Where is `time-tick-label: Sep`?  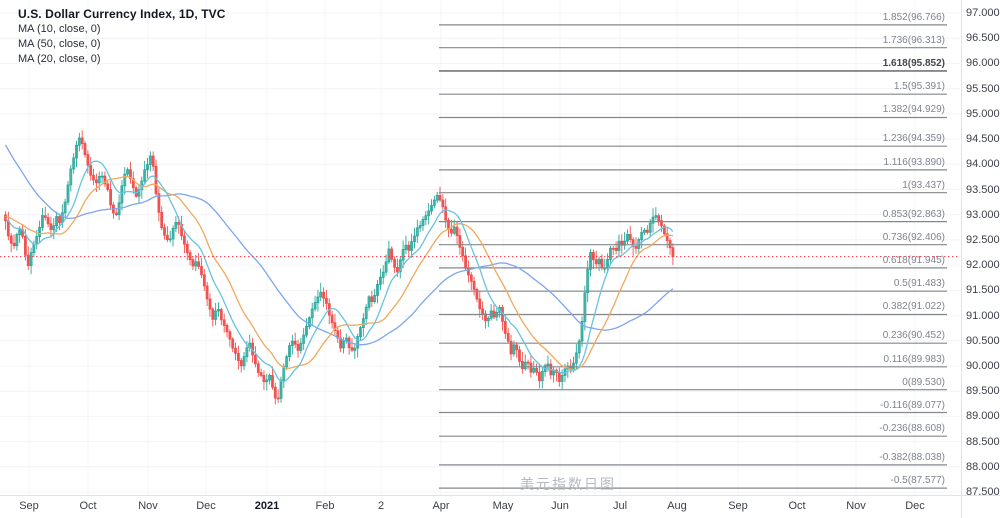
time-tick-label: Sep is located at coordinates (738, 506).